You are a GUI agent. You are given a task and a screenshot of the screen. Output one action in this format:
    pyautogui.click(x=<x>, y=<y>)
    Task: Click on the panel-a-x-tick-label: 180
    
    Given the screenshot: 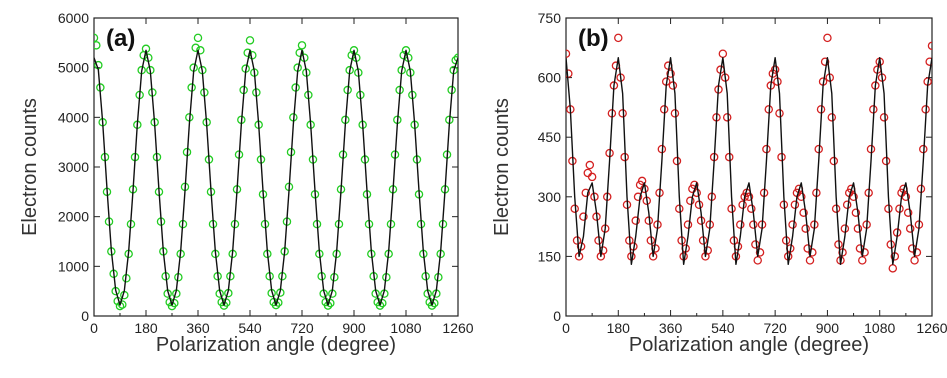 What is the action you would take?
    pyautogui.click(x=146, y=328)
    